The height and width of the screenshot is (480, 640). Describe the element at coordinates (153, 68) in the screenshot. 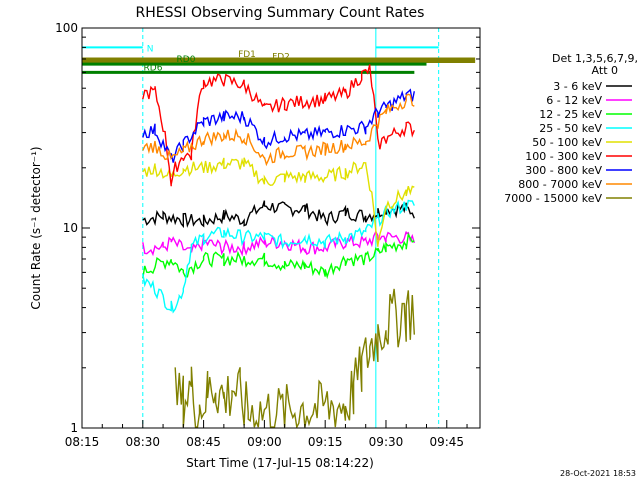

I see `flare-interval-label: RD6` at that location.